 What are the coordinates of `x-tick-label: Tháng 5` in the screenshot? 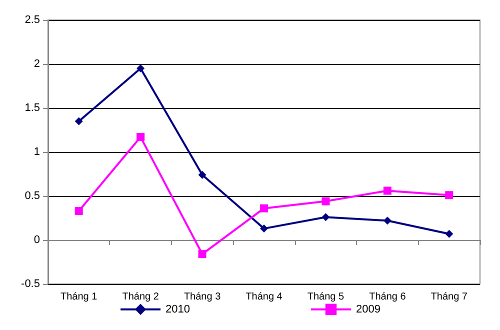 It's located at (325, 297).